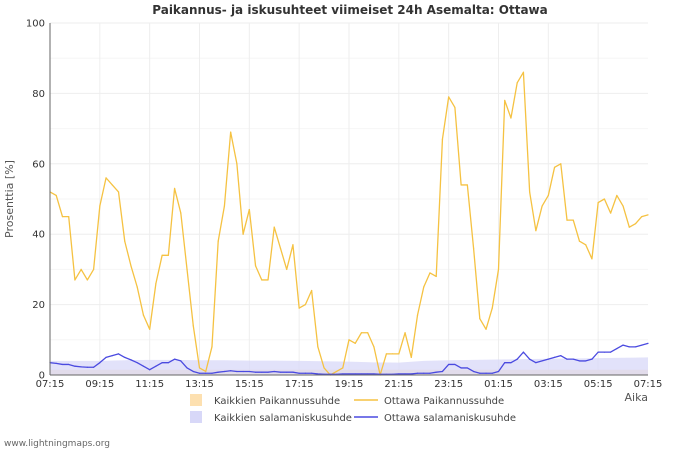 The height and width of the screenshot is (450, 700). Describe the element at coordinates (277, 401) in the screenshot. I see `legend-label: Kaikkien Paikannussuhde` at that location.